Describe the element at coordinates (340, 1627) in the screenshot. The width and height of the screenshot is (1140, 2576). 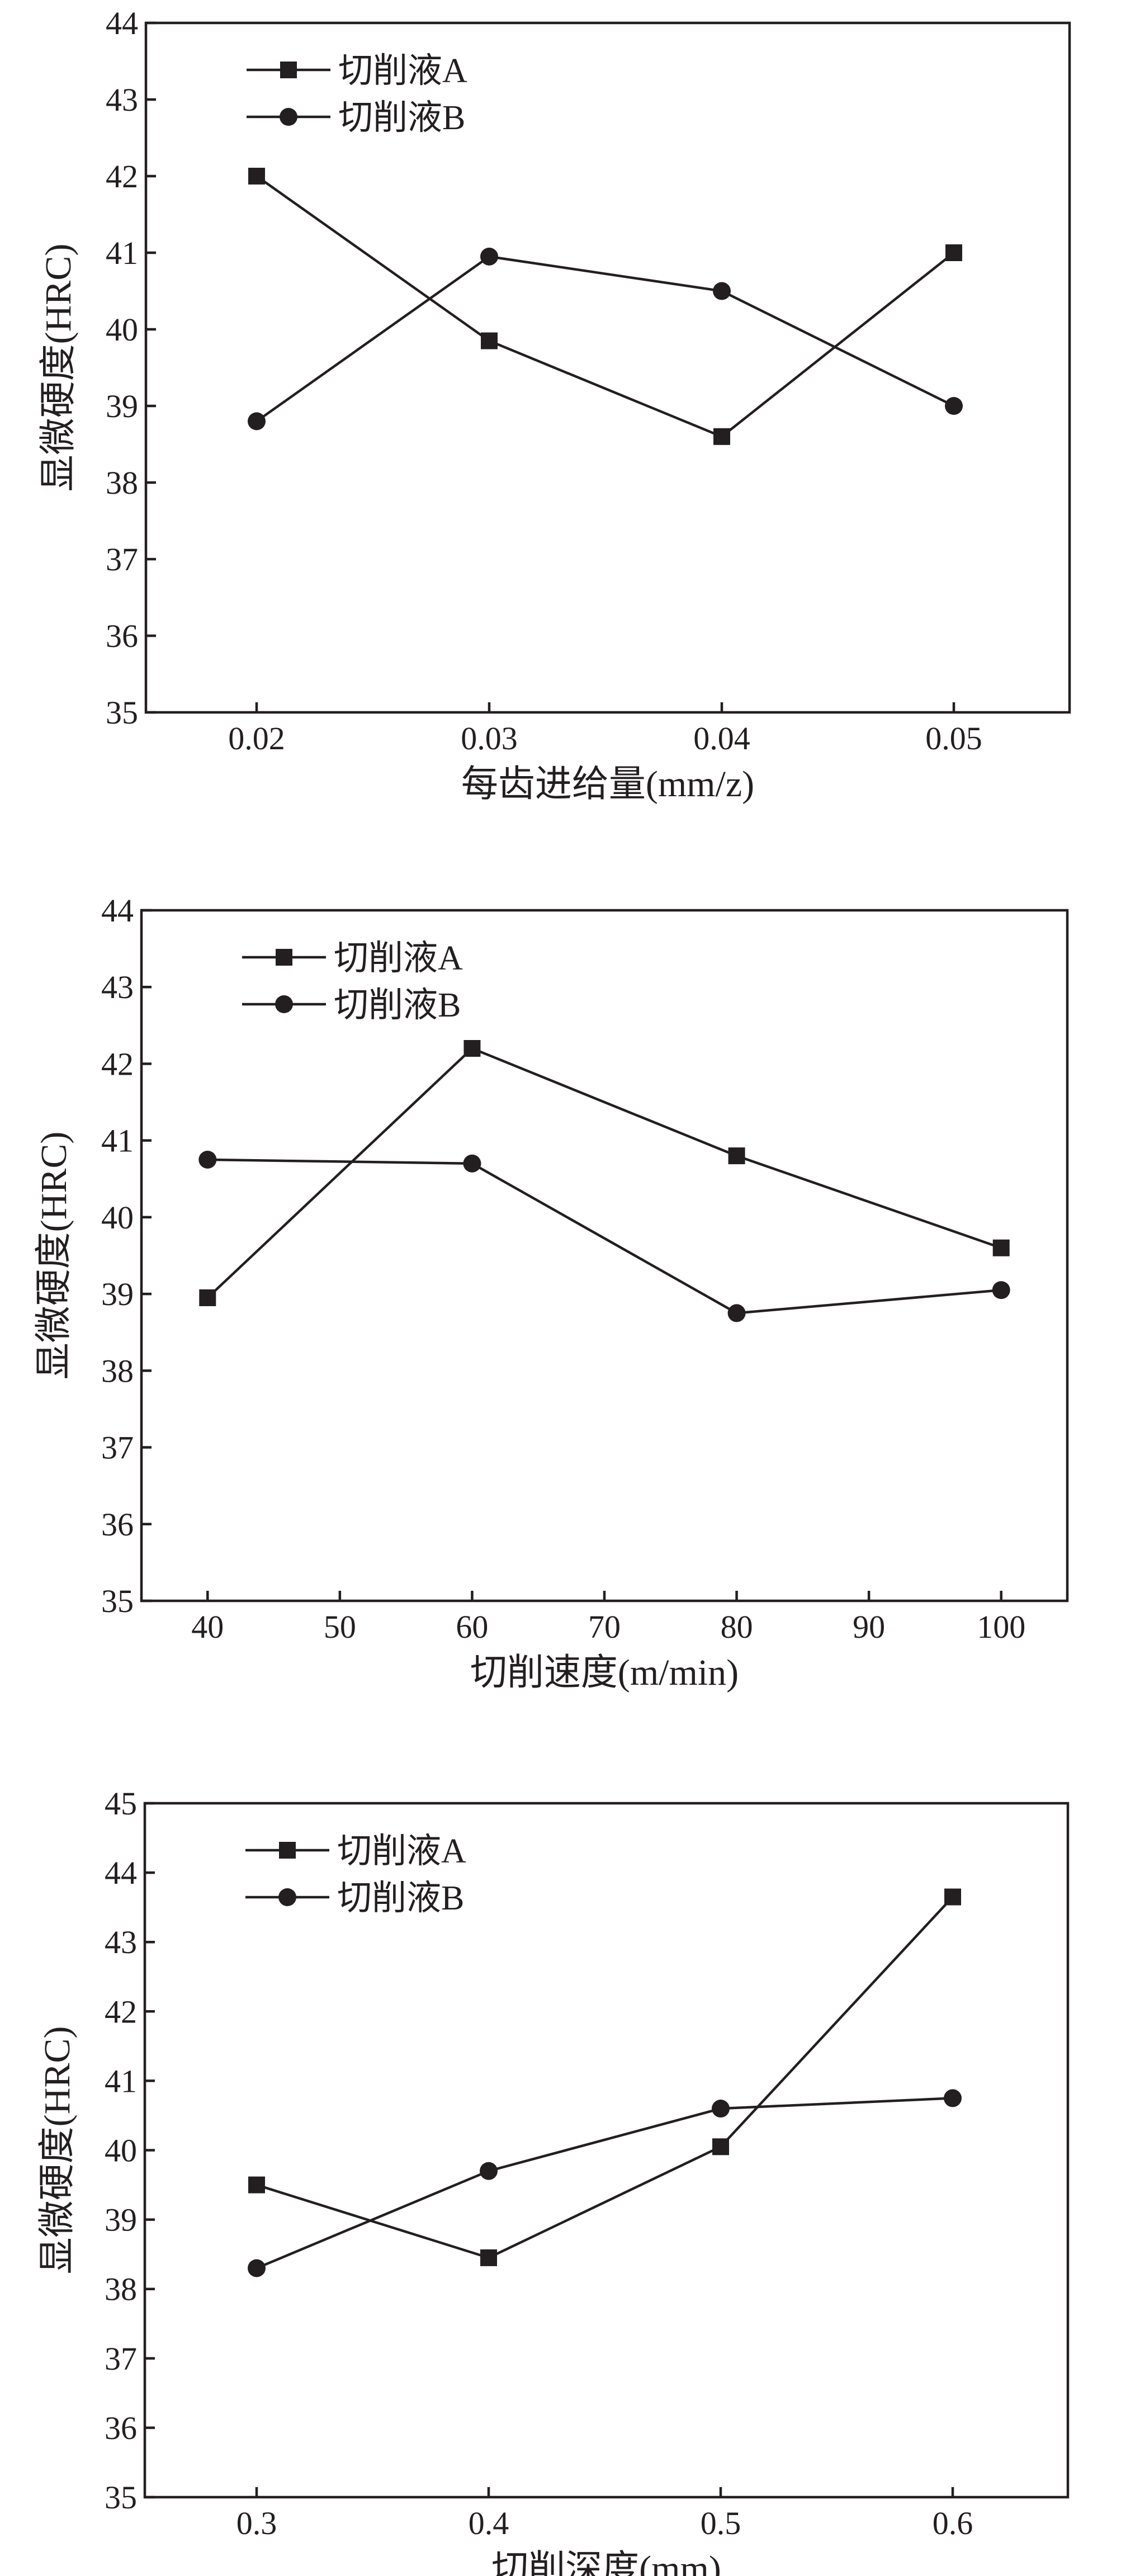
I see `x-tick-label: 50` at that location.